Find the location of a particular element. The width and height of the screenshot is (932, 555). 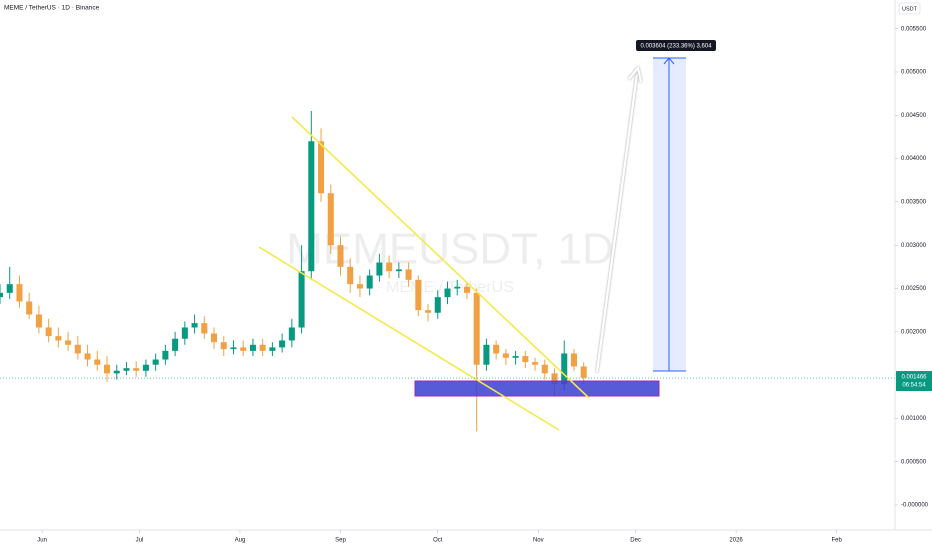

measure-label-box is located at coordinates (676, 45).